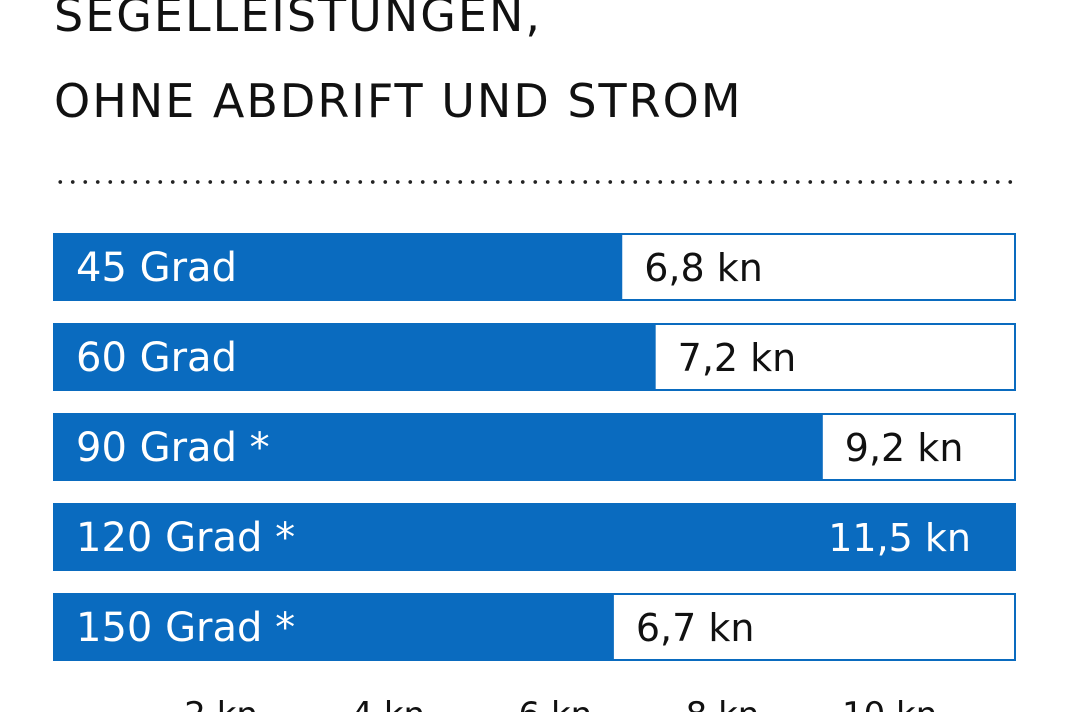 Image resolution: width=1068 pixels, height=712 pixels. I want to click on value-label-90-grad: 9,2 kn, so click(904, 448).